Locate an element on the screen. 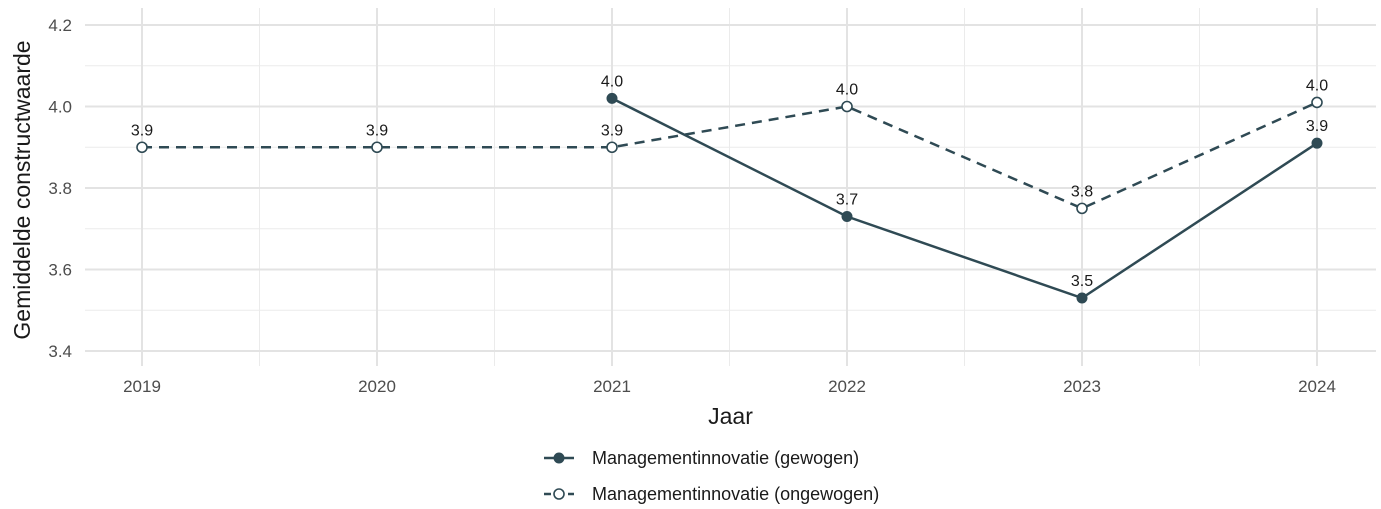 Image resolution: width=1381 pixels, height=509 pixels. legend-item-gewogen: Managementinnovatie (gewogen) is located at coordinates (701, 458).